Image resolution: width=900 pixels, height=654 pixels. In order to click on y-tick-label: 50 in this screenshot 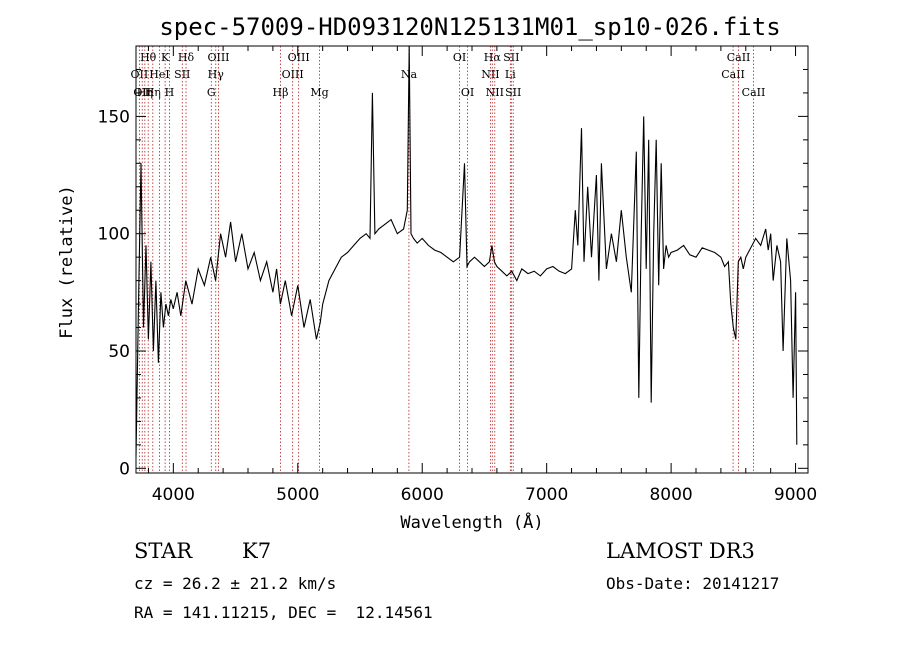, I will do `click(119, 352)`.